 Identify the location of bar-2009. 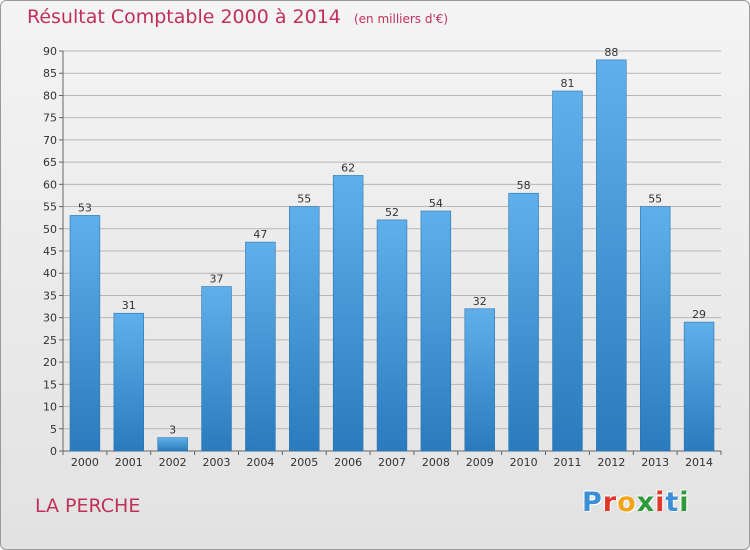
(479, 380).